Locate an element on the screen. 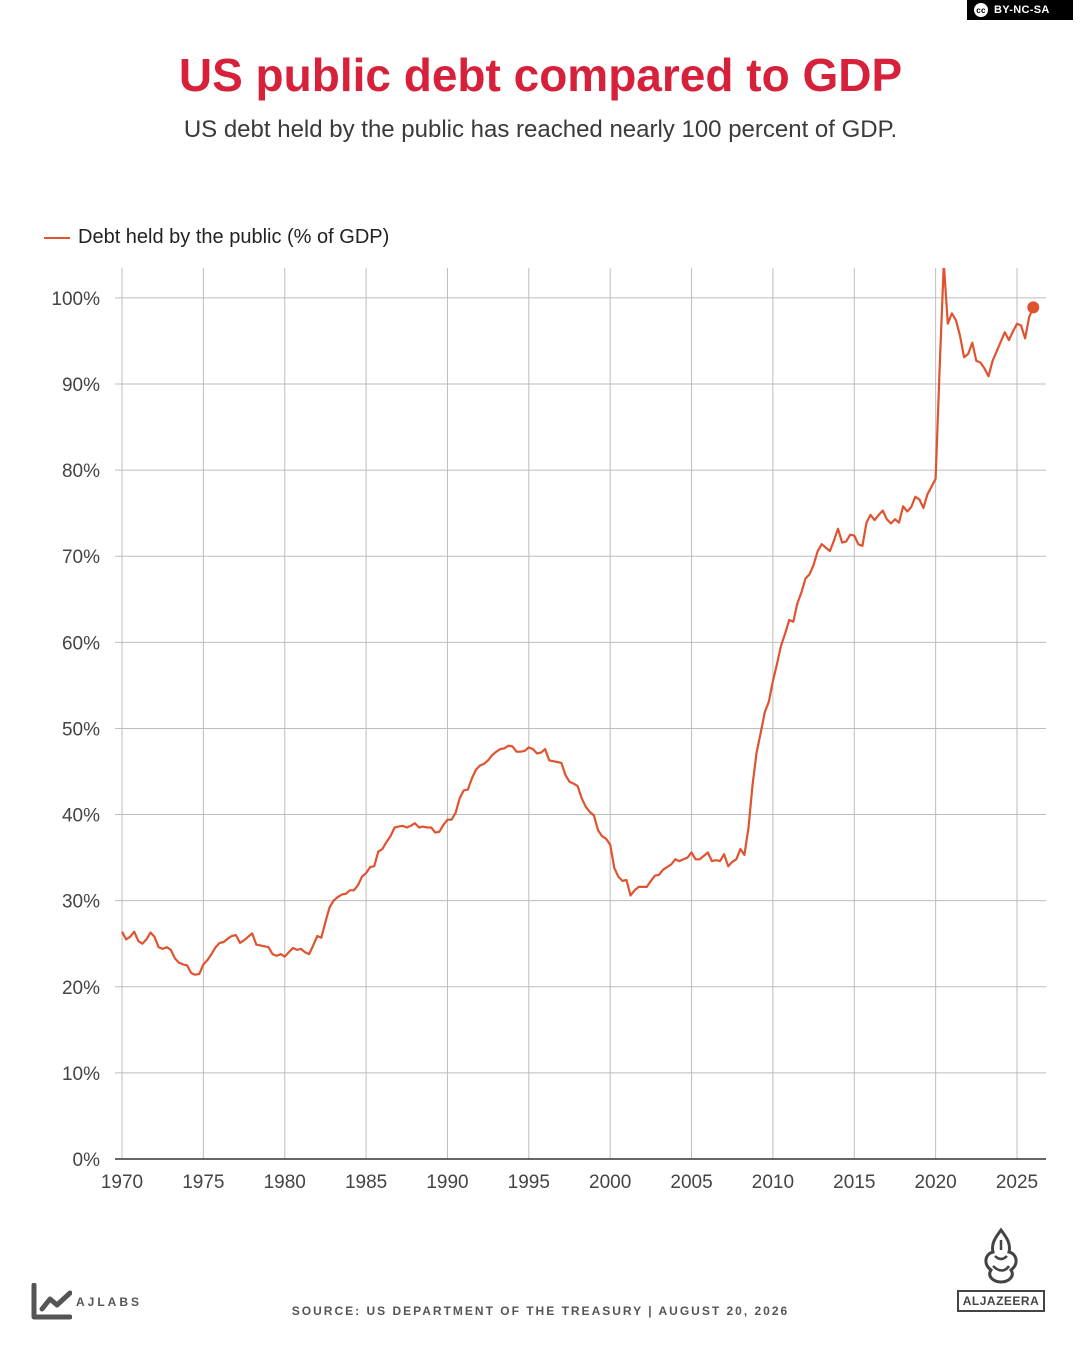  legend-swatch is located at coordinates (57, 237).